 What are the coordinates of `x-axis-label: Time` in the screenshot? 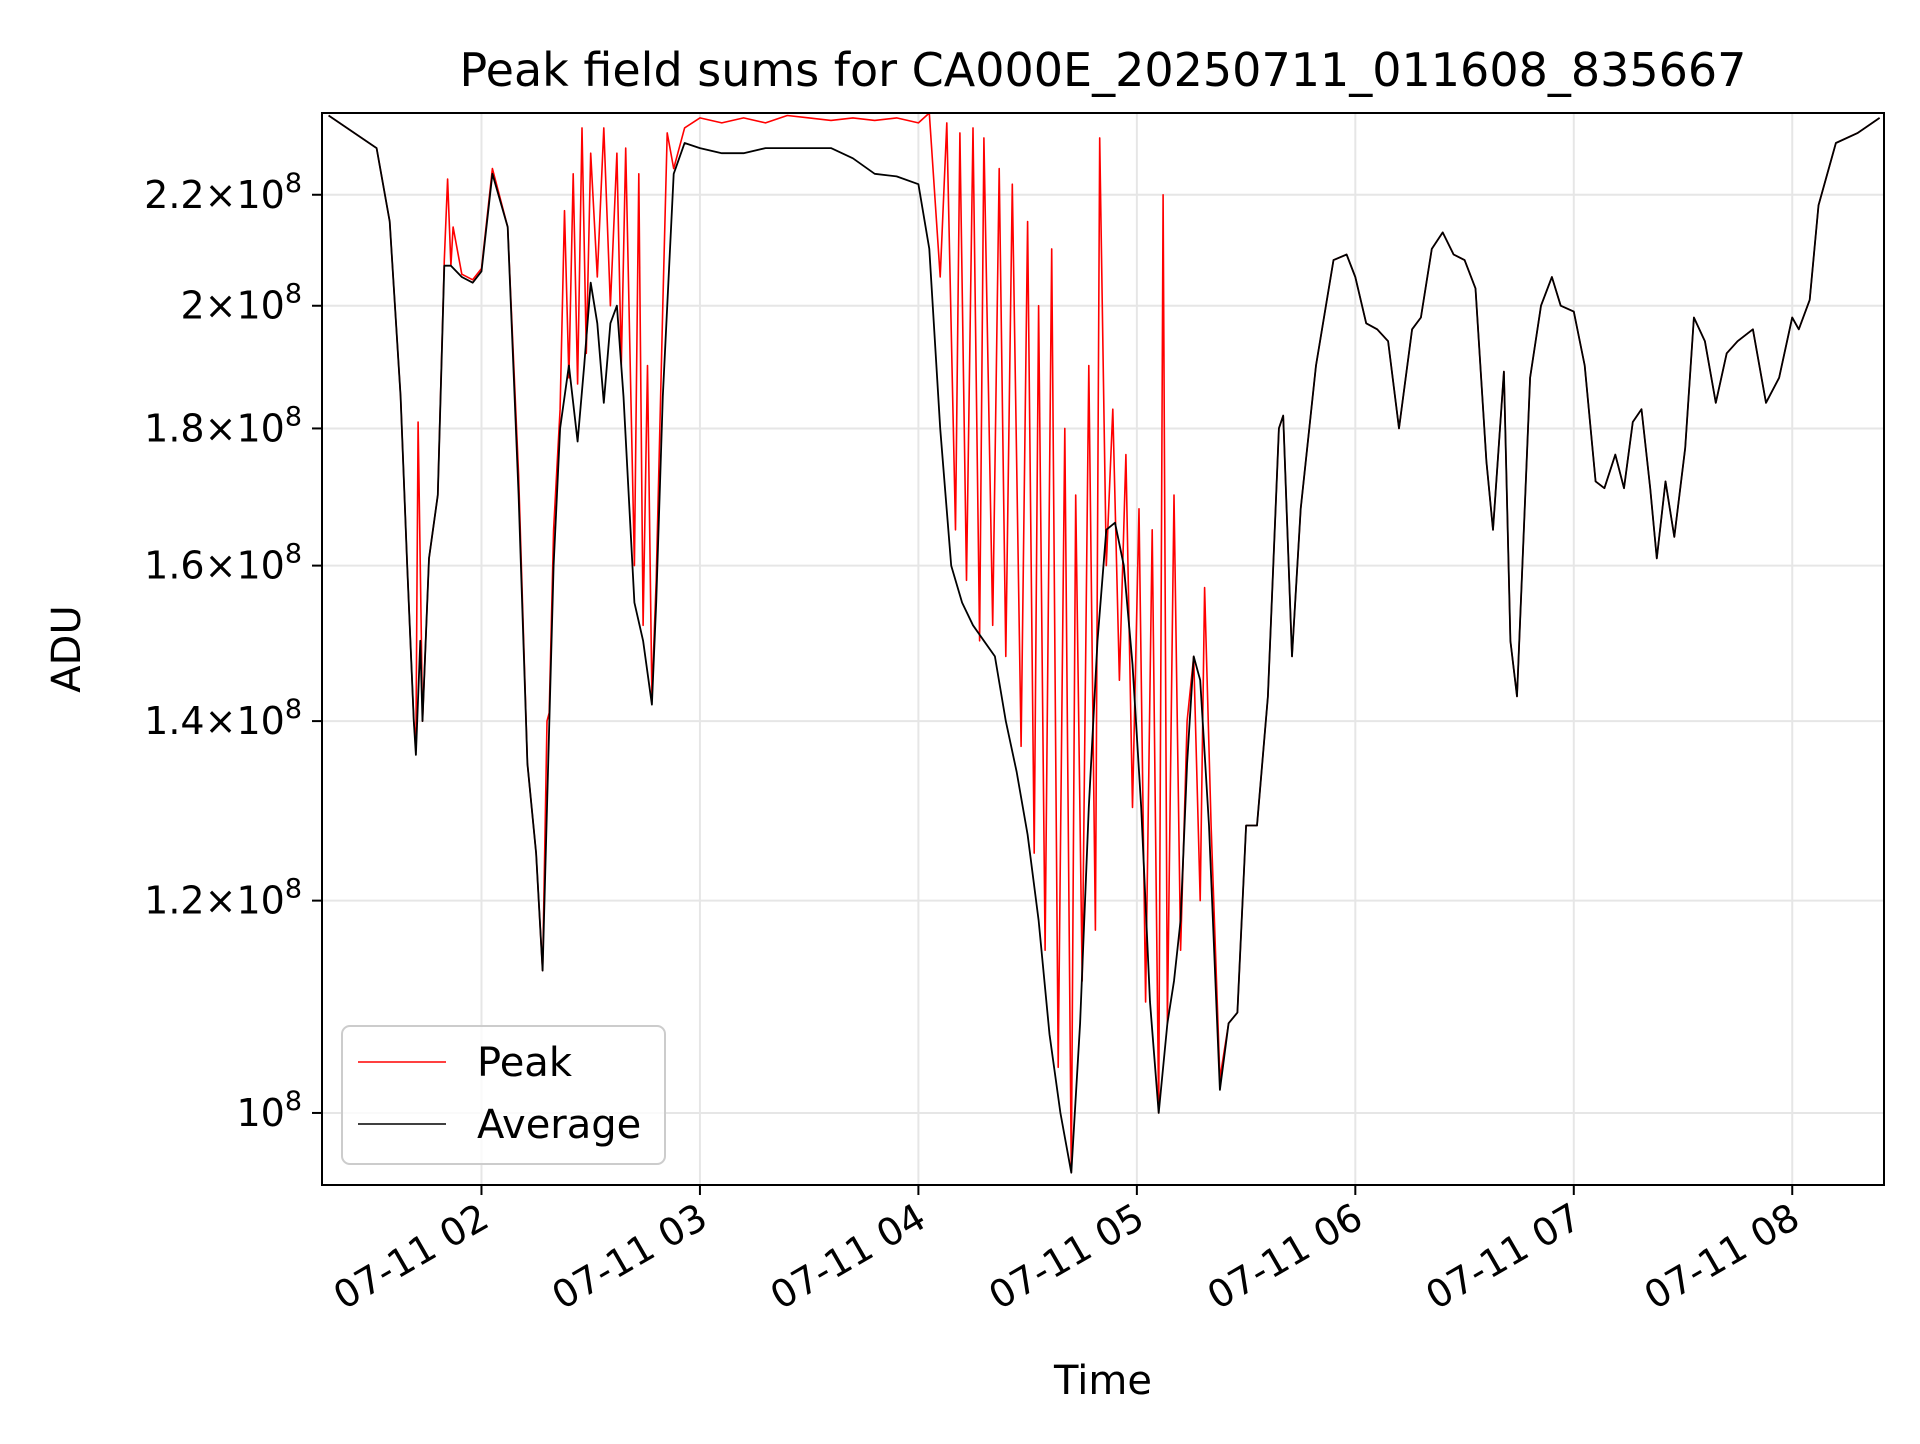 It's located at (1102, 1381).